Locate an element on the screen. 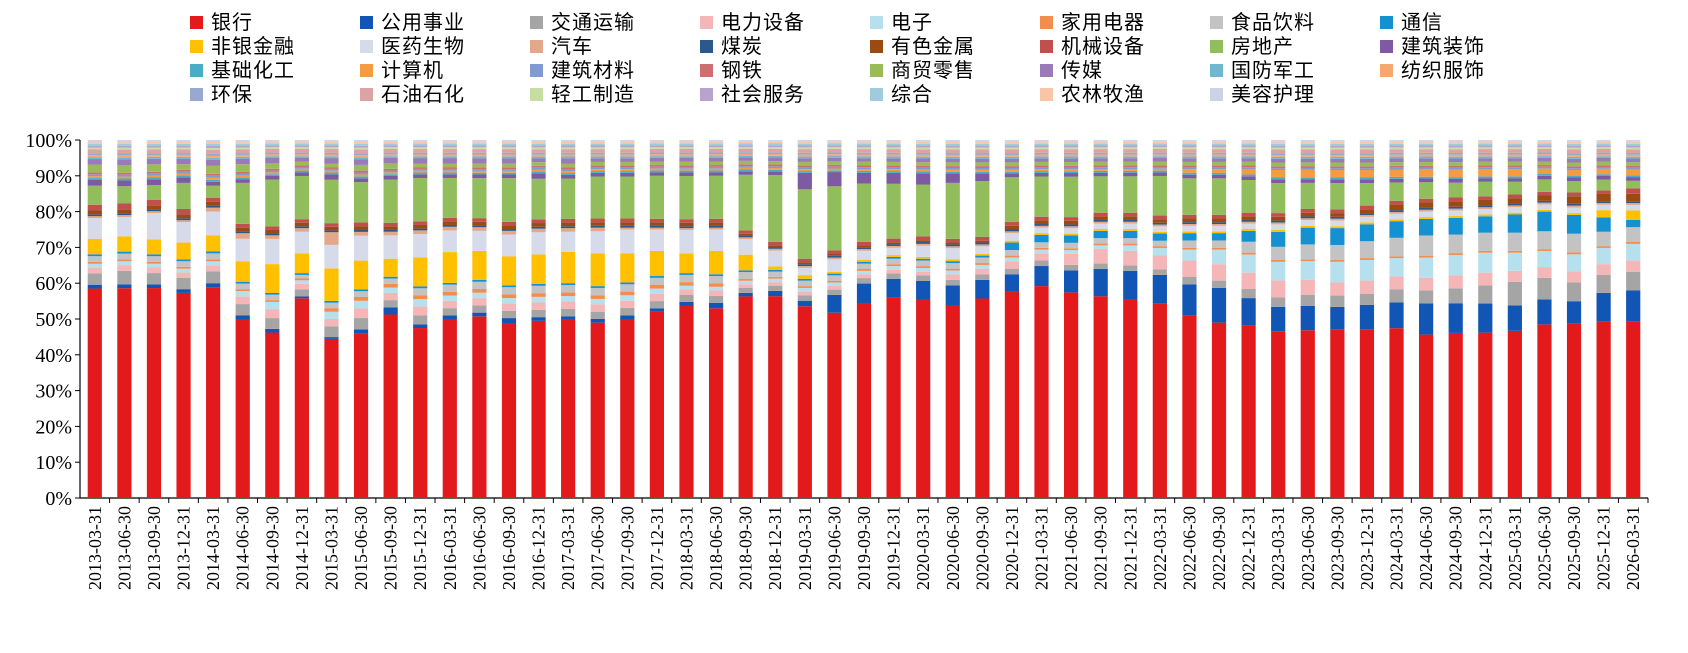 The height and width of the screenshot is (653, 1688). x-tick-label: 2013-12-31 is located at coordinates (184, 548).